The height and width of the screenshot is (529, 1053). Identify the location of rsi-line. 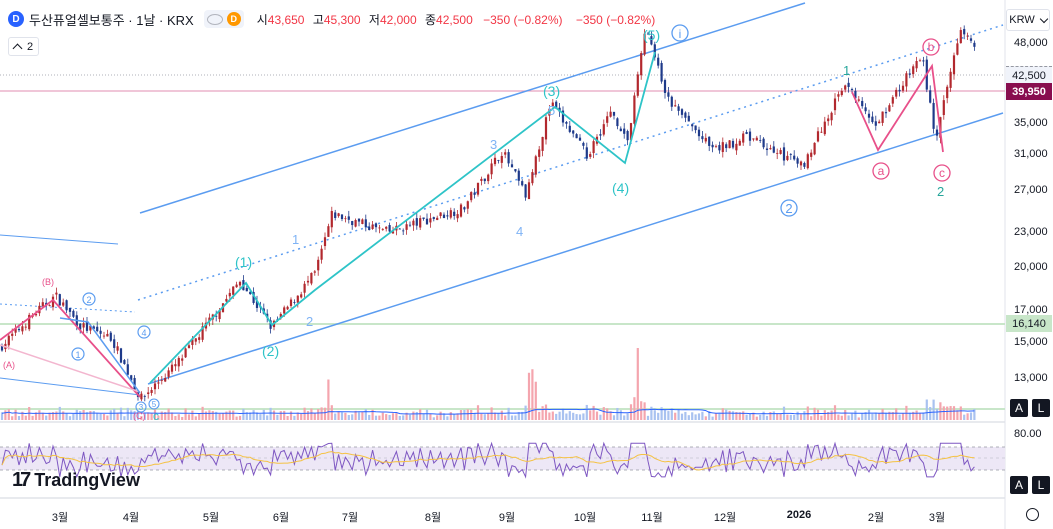
(488, 460).